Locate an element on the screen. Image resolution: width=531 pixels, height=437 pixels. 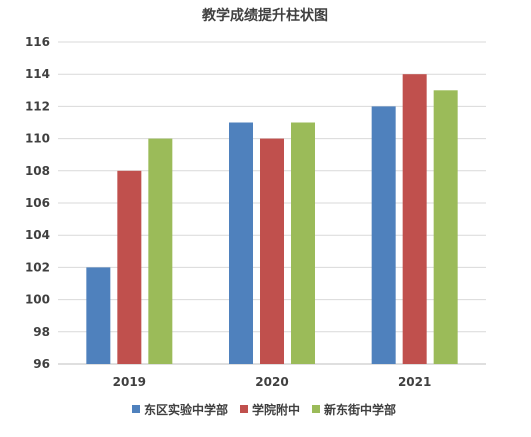
x-axis-ticks: 2019 2020 2021 is located at coordinates (272, 382).